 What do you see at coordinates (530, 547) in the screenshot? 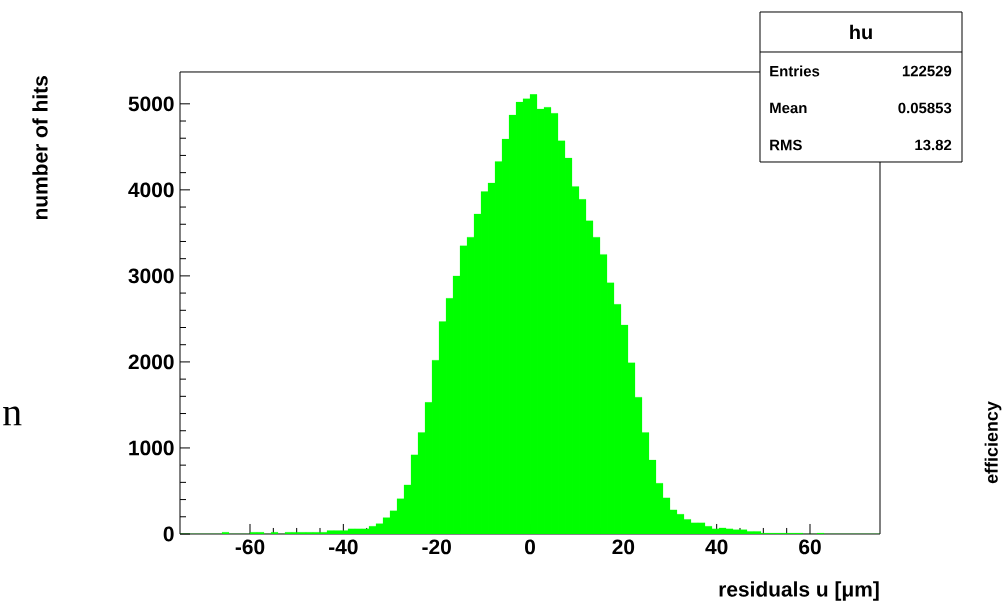
I see `x-tick-label: 0` at bounding box center [530, 547].